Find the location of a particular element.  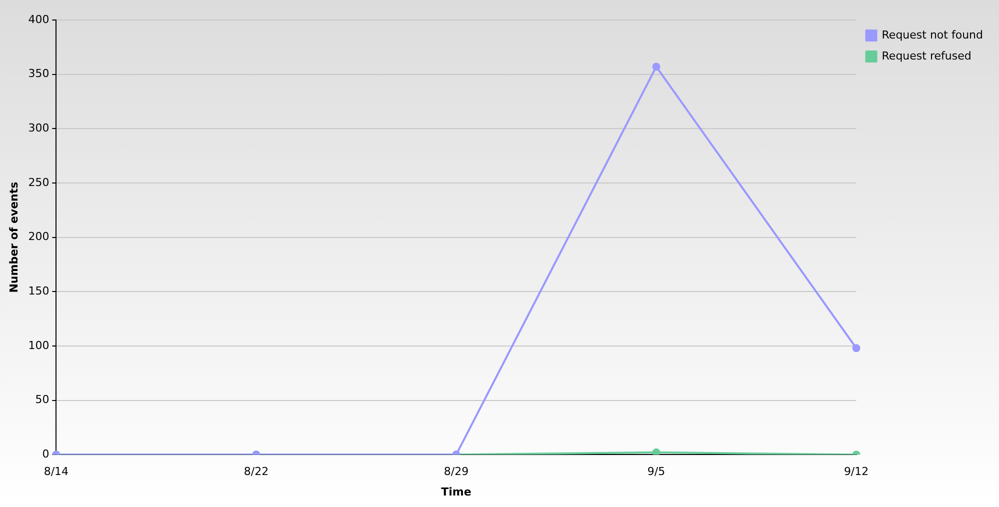

x-tick-label: 9/12 is located at coordinates (856, 471).